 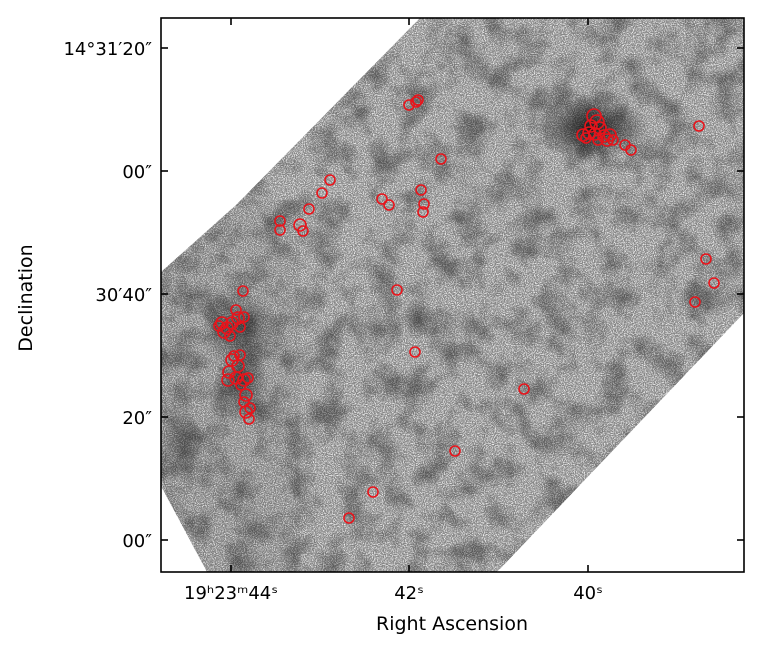 I want to click on x-tick-label: 19ʰ23ᵐ44ˢ, so click(x=231, y=593).